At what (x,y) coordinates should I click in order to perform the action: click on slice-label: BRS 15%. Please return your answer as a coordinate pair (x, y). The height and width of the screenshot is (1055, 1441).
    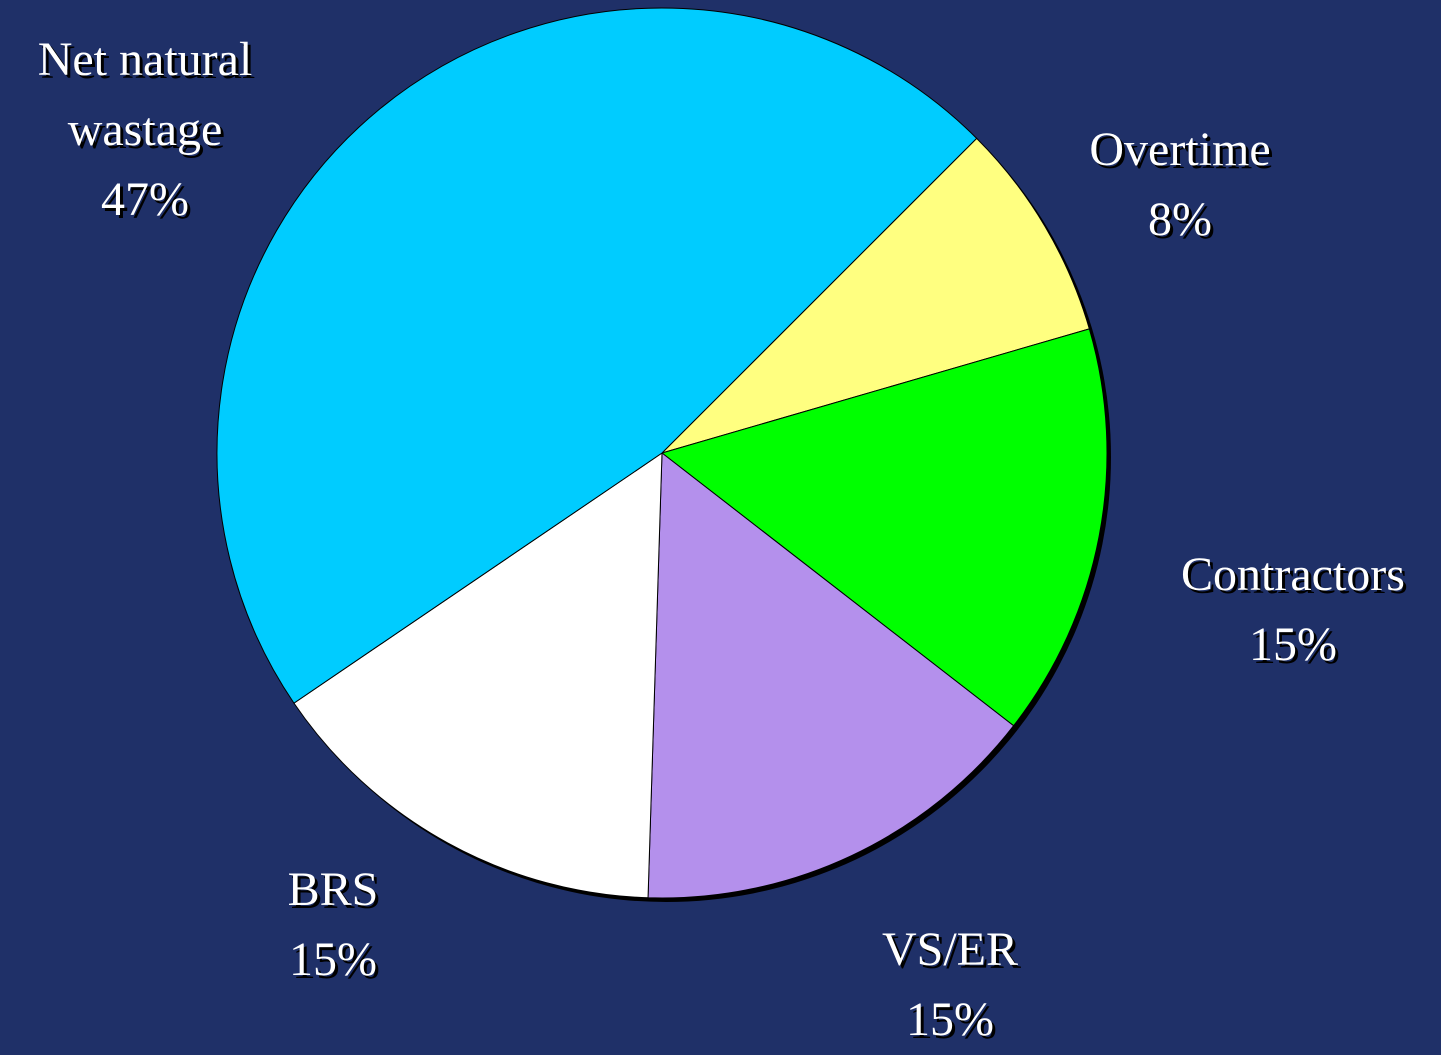
    Looking at the image, I should click on (333, 925).